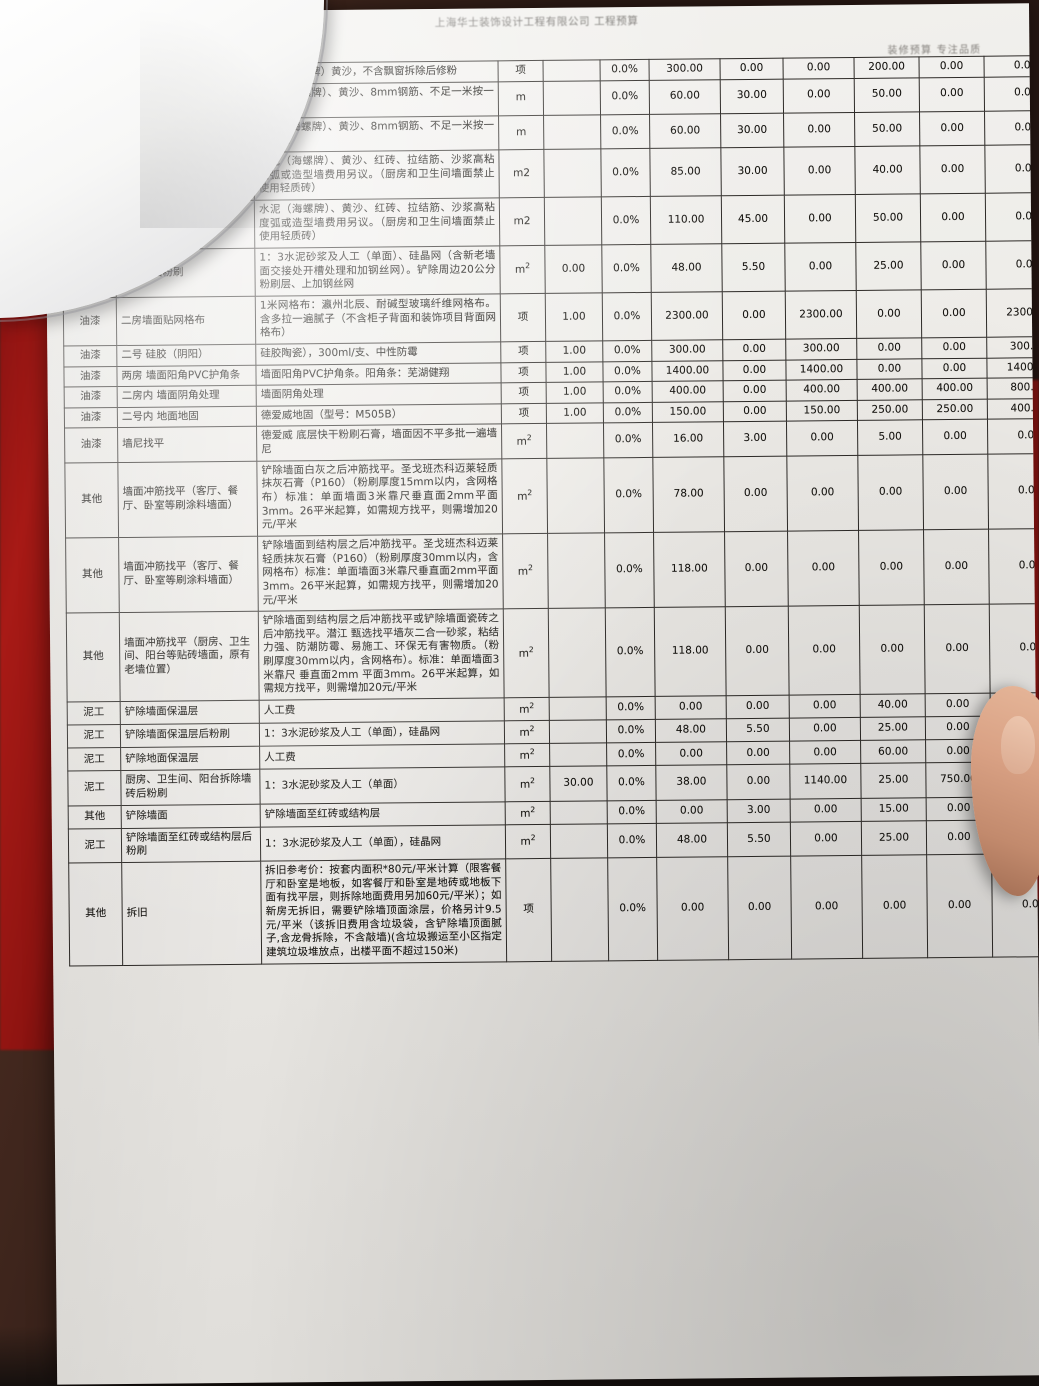 The height and width of the screenshot is (1386, 1039). What do you see at coordinates (379, 442) in the screenshot?
I see `cell-description: 德爱威 底层快干粉刷石膏，墙面因不平多批一遍墙尼` at bounding box center [379, 442].